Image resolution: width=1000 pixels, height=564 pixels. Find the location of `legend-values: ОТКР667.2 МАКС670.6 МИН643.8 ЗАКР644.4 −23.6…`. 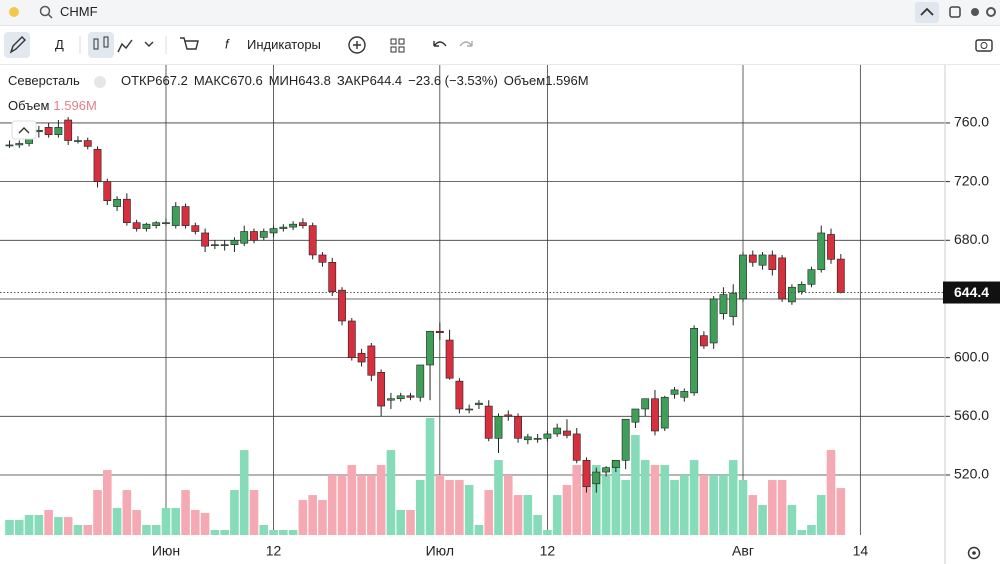

legend-values: ОТКР667.2 МАКС670.6 МИН643.8 ЗАКР644.4 −23.6… is located at coordinates (355, 80).